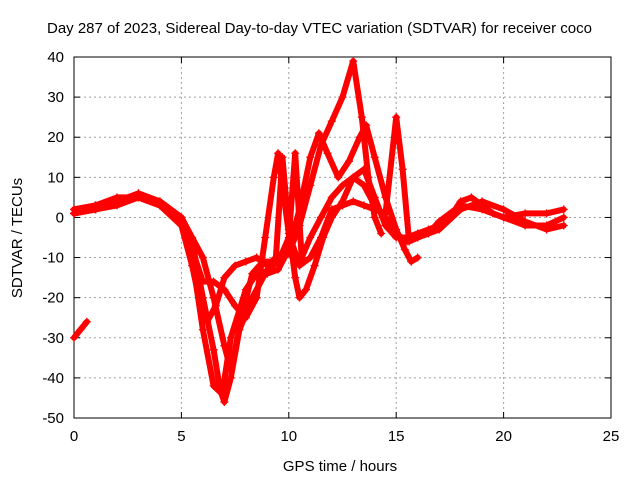 The height and width of the screenshot is (480, 640). What do you see at coordinates (53, 418) in the screenshot?
I see `y-tick-label: -50` at bounding box center [53, 418].